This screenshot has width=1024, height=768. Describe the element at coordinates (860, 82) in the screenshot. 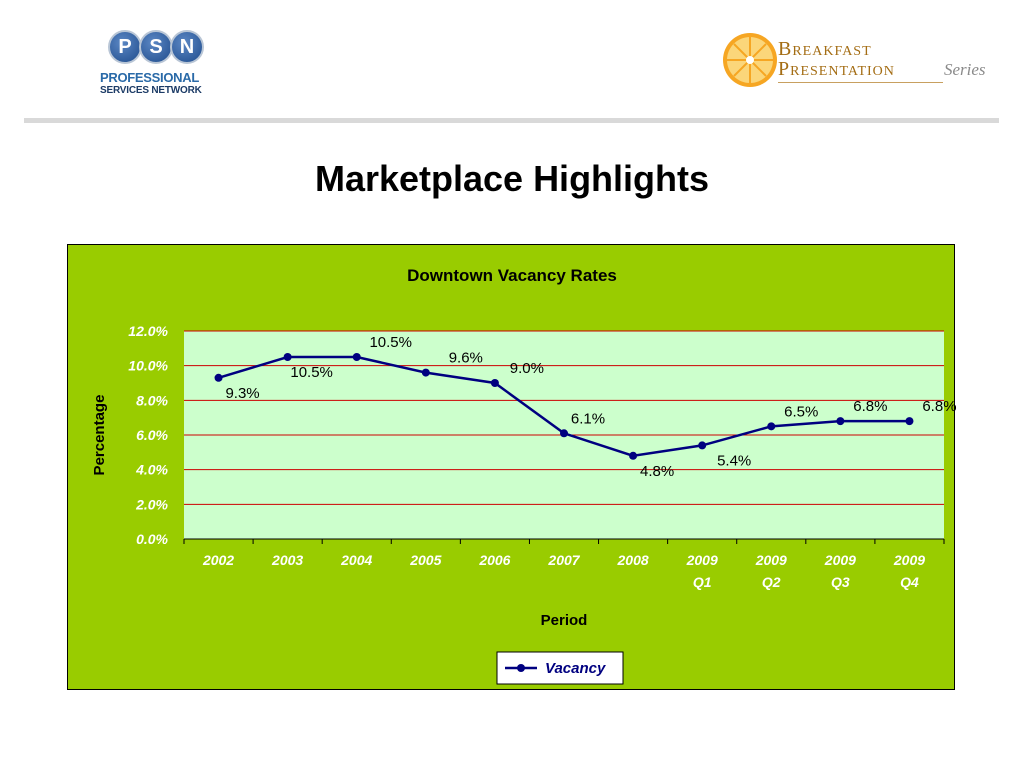

I see `breakfast-logo-underline` at that location.